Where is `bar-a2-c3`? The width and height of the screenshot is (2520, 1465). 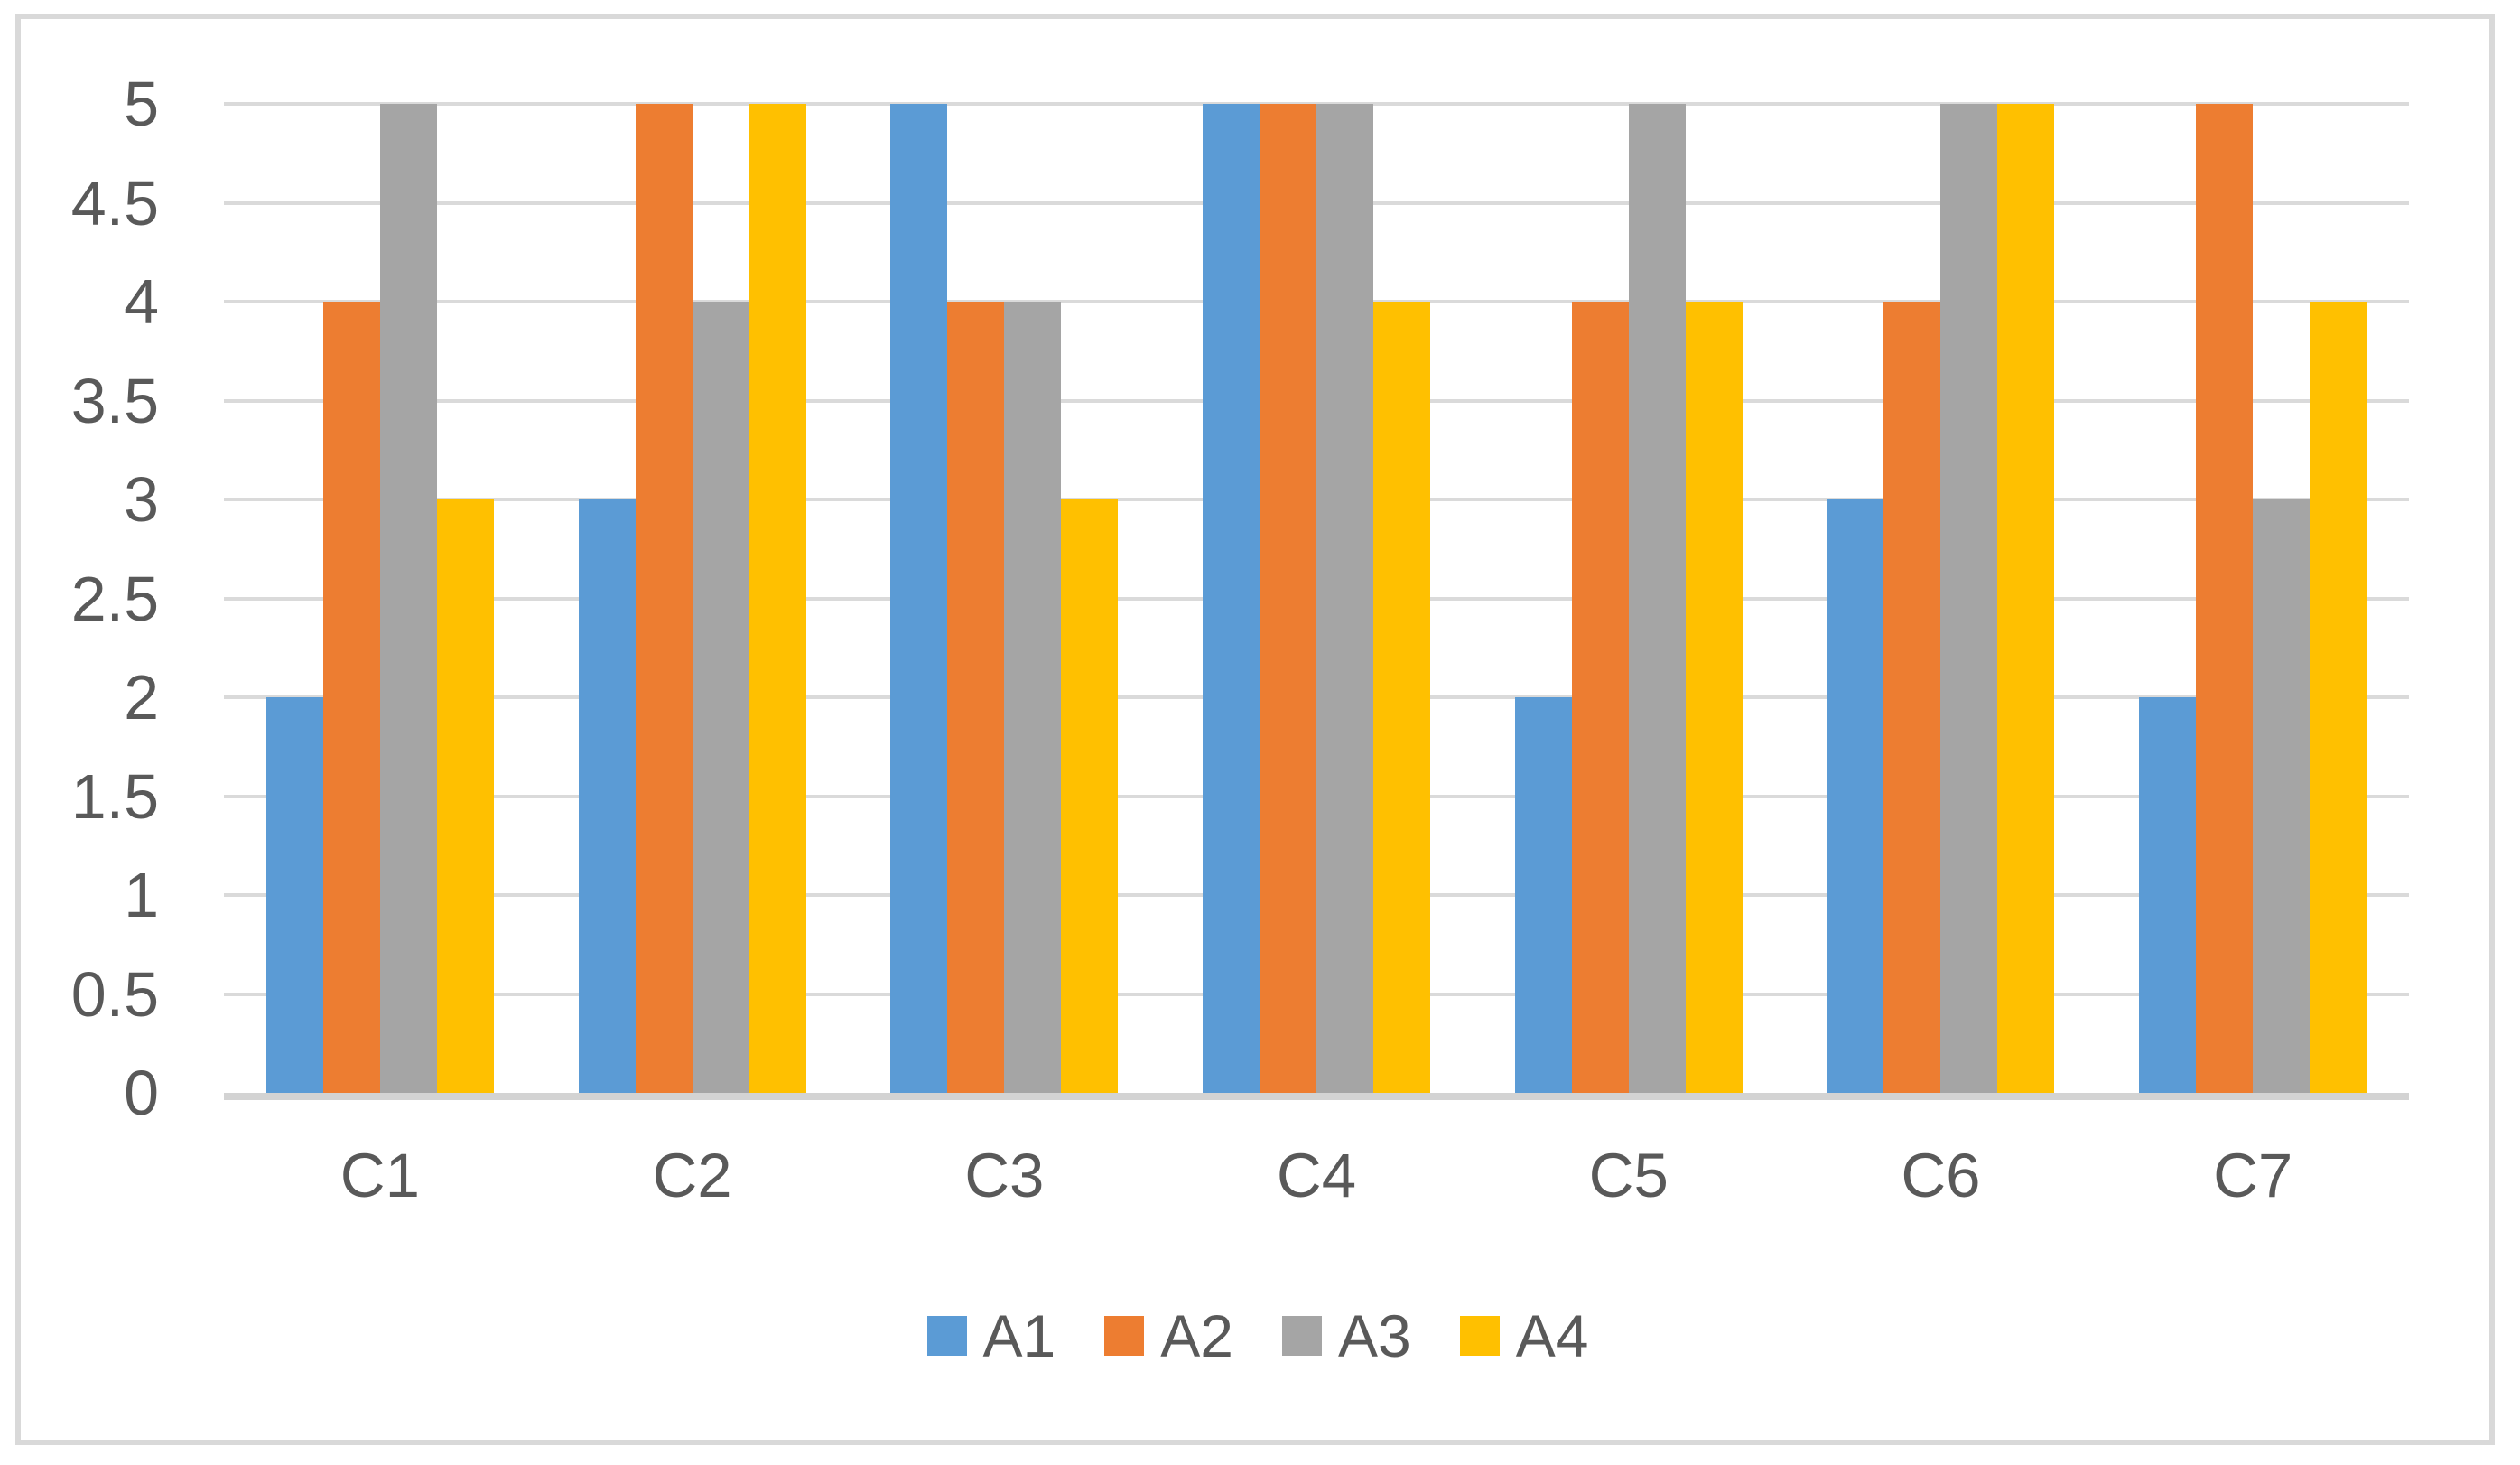 bar-a2-c3 is located at coordinates (976, 697).